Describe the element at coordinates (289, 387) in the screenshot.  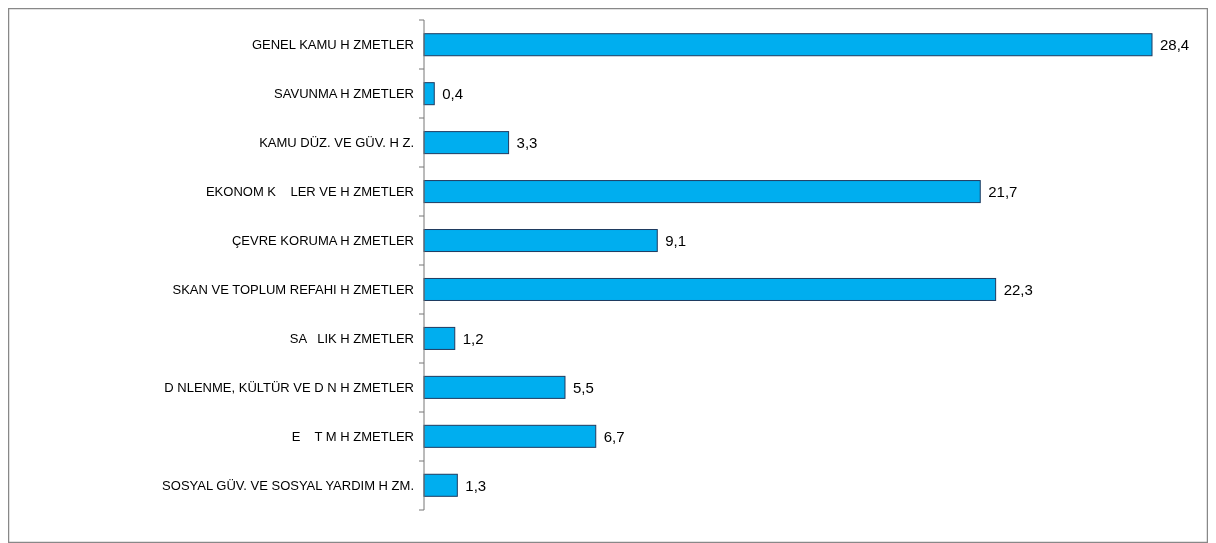
I see `y-tick-label: D NLENME, KÜLTÜR VE D N H ZMETLER` at that location.